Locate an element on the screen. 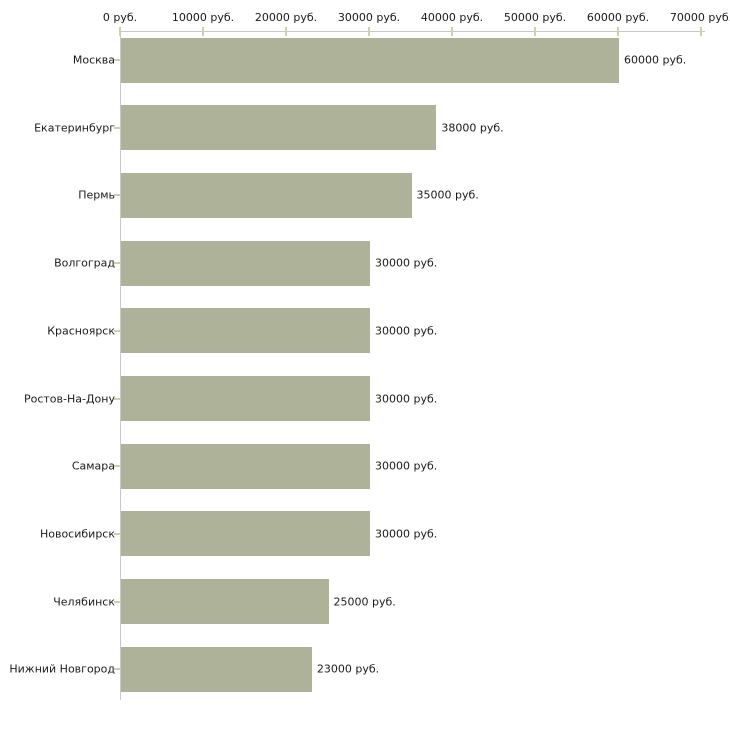 This screenshot has width=730, height=730. category-label: Ростов-На-Дону is located at coordinates (69, 398).